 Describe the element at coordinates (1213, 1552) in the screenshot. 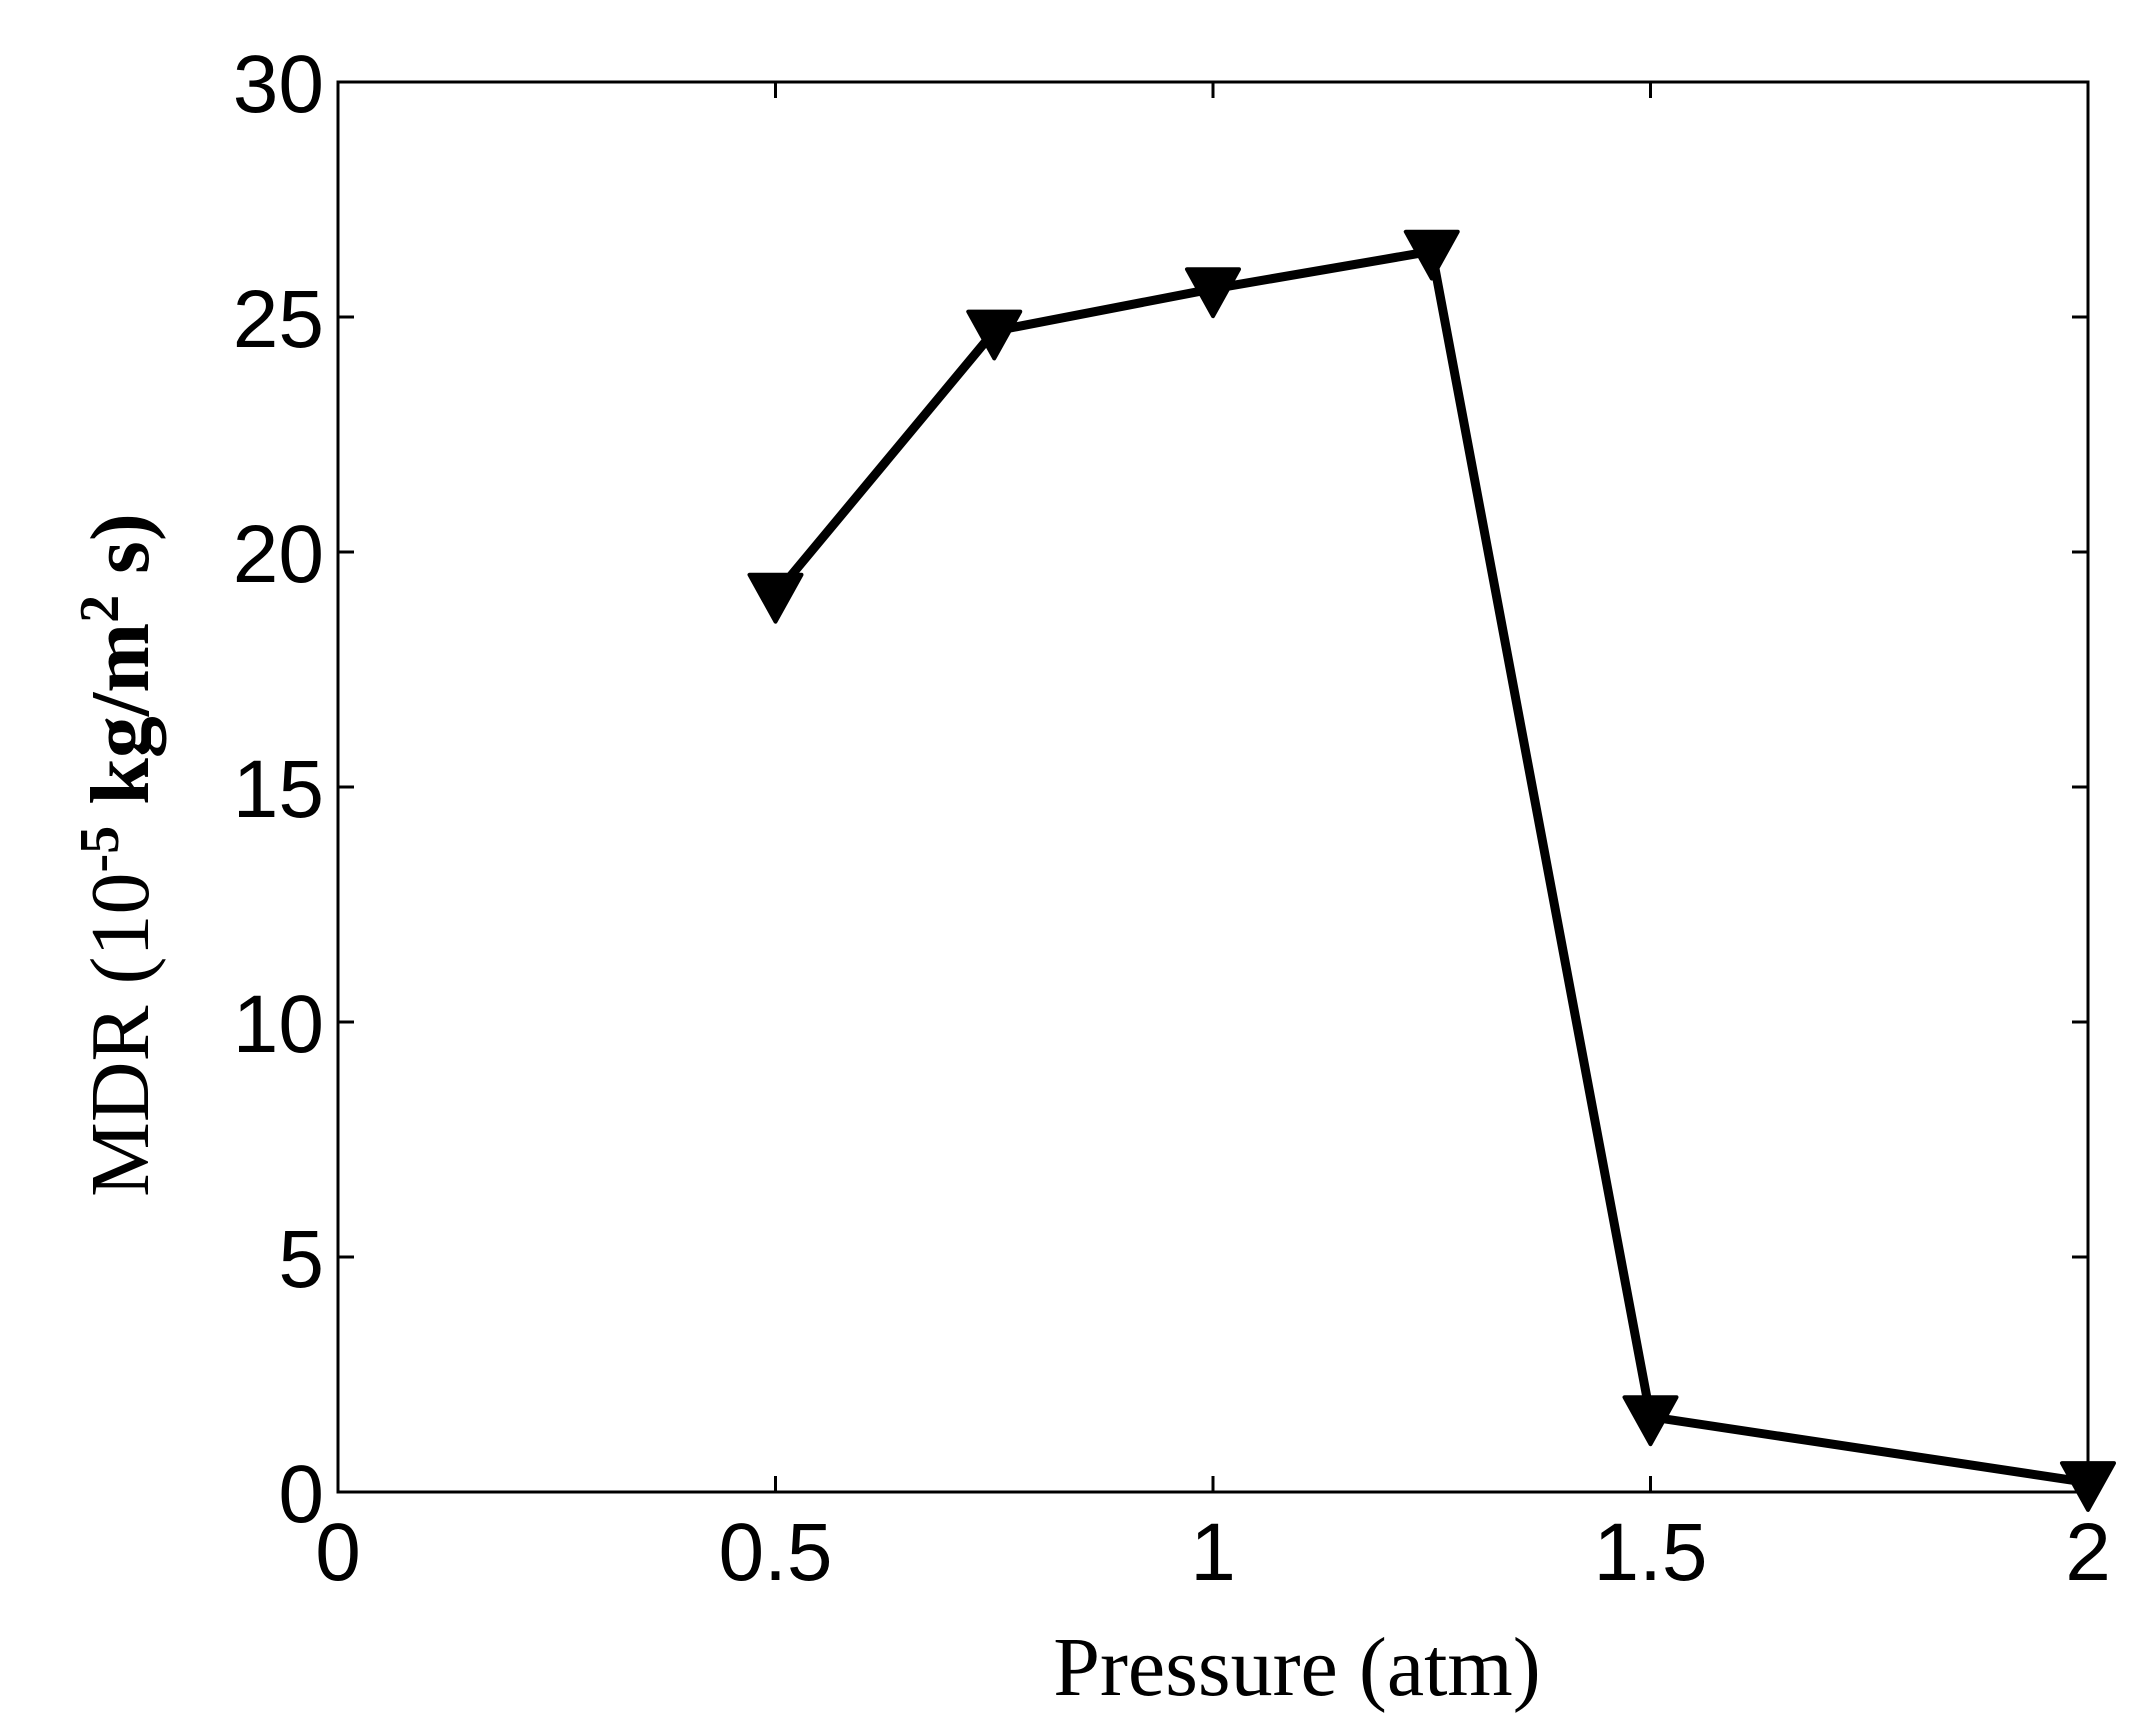

I see `x-tick-label: 1` at that location.